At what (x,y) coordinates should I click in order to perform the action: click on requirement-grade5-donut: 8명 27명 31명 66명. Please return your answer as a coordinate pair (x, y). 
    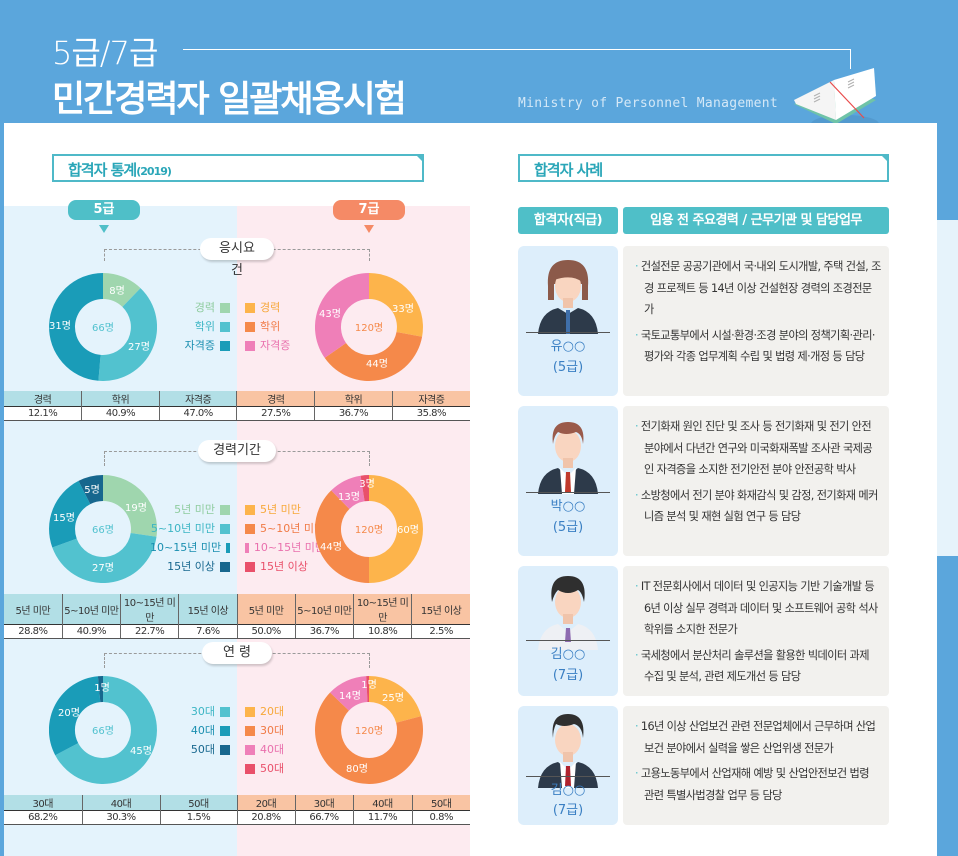
    Looking at the image, I should click on (103, 327).